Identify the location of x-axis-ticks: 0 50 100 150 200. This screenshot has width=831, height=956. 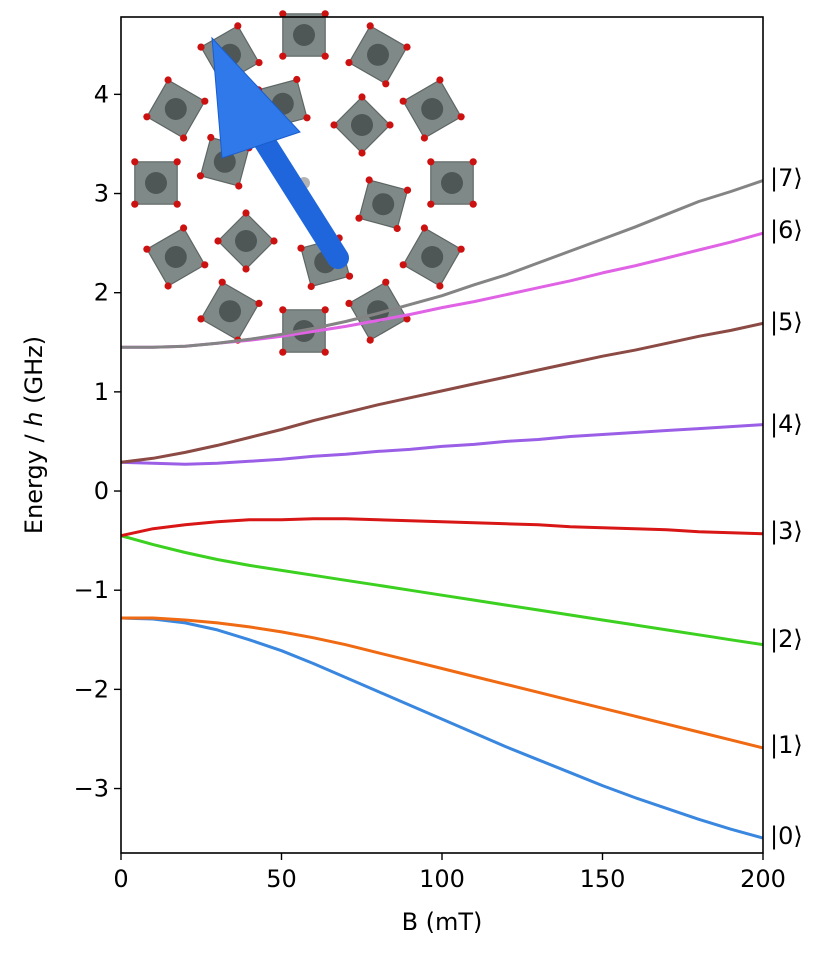
(449, 873).